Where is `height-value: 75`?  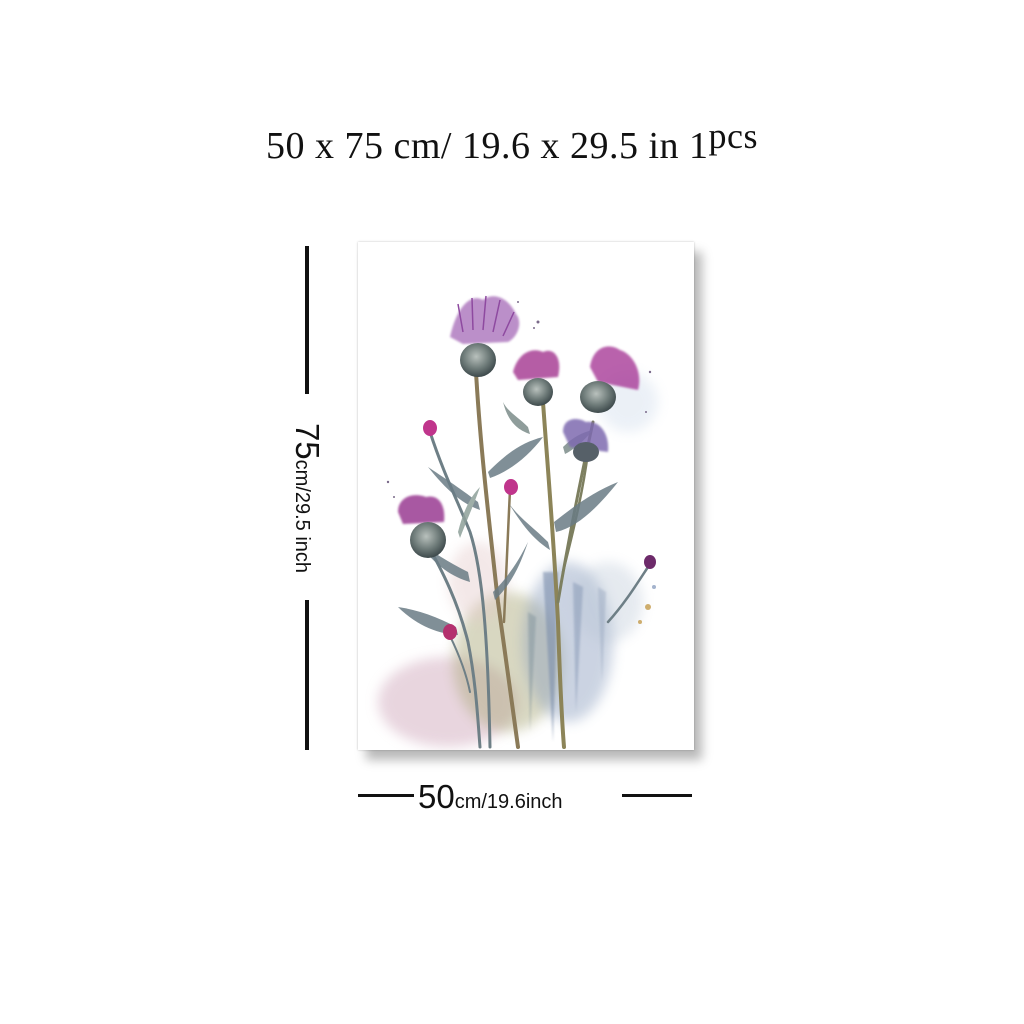
height-value: 75 is located at coordinates (307, 441).